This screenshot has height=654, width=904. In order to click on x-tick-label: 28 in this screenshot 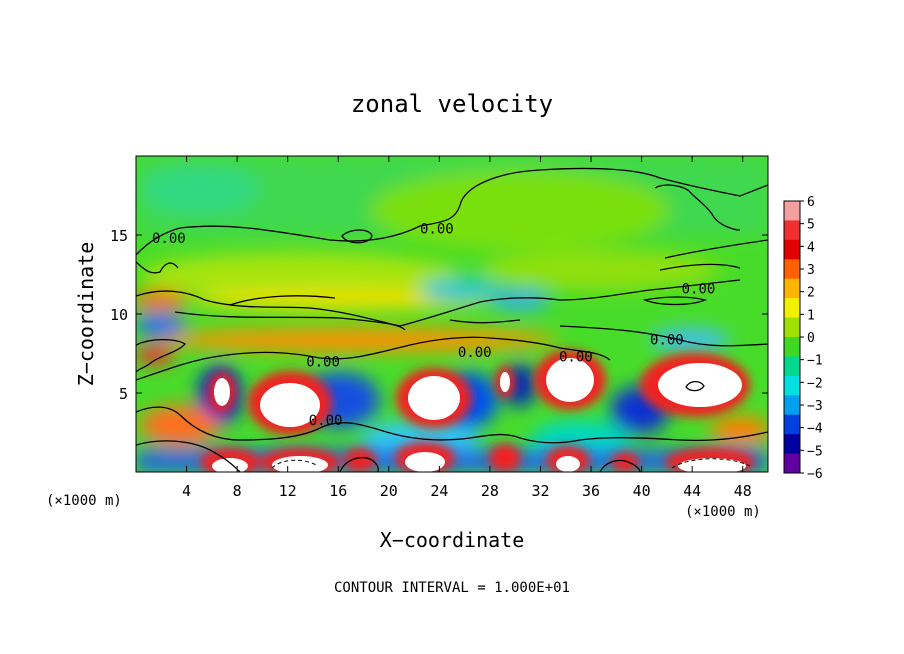, I will do `click(490, 491)`.